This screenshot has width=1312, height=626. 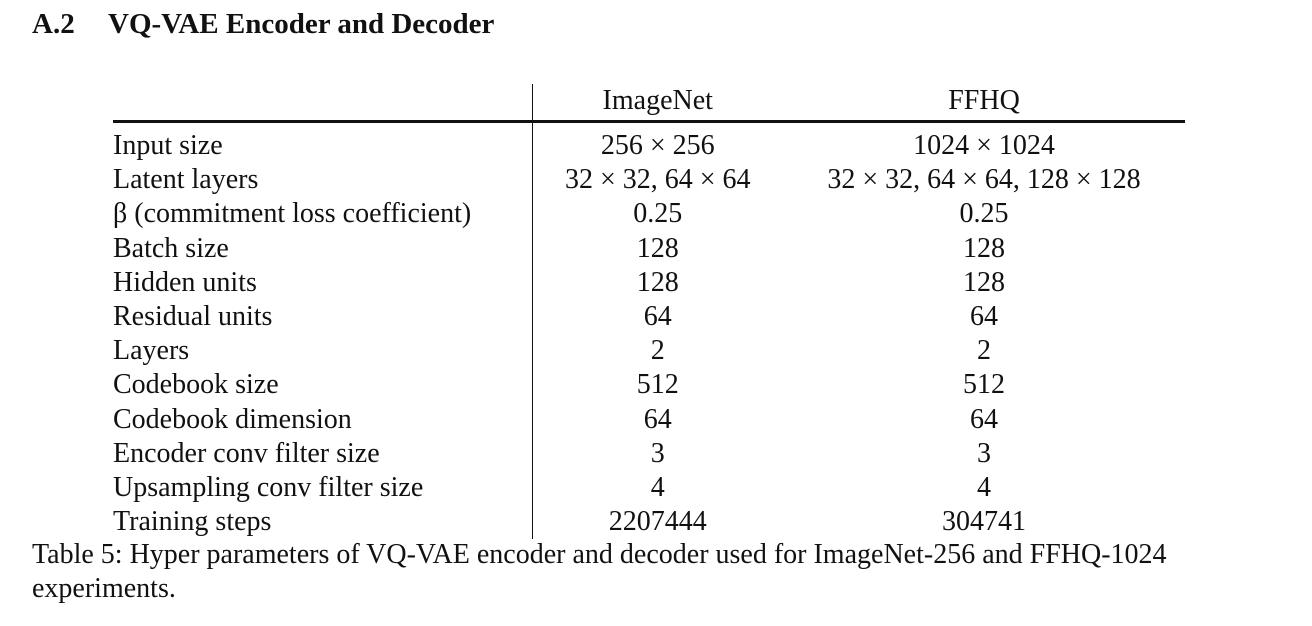 I want to click on ffhq-value: 2, so click(x=984, y=351).